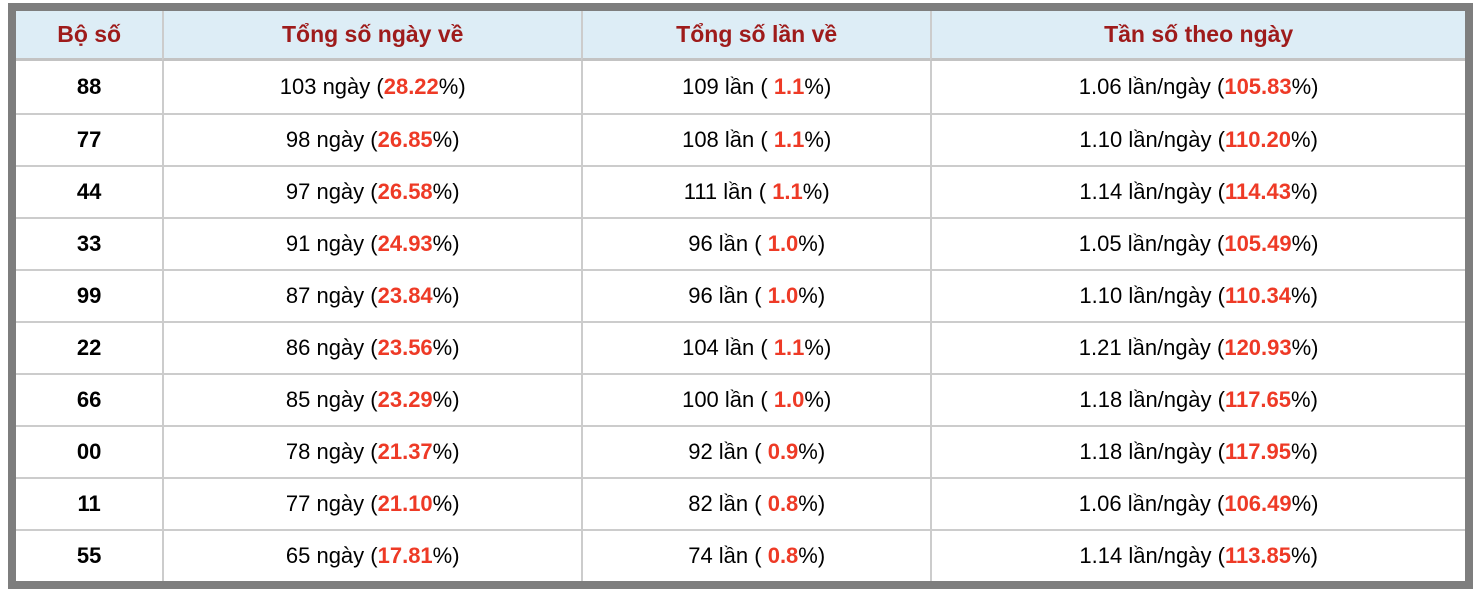 This screenshot has width=1476, height=616. Describe the element at coordinates (405, 243) in the screenshot. I see `highlight-percent: 24.93` at that location.